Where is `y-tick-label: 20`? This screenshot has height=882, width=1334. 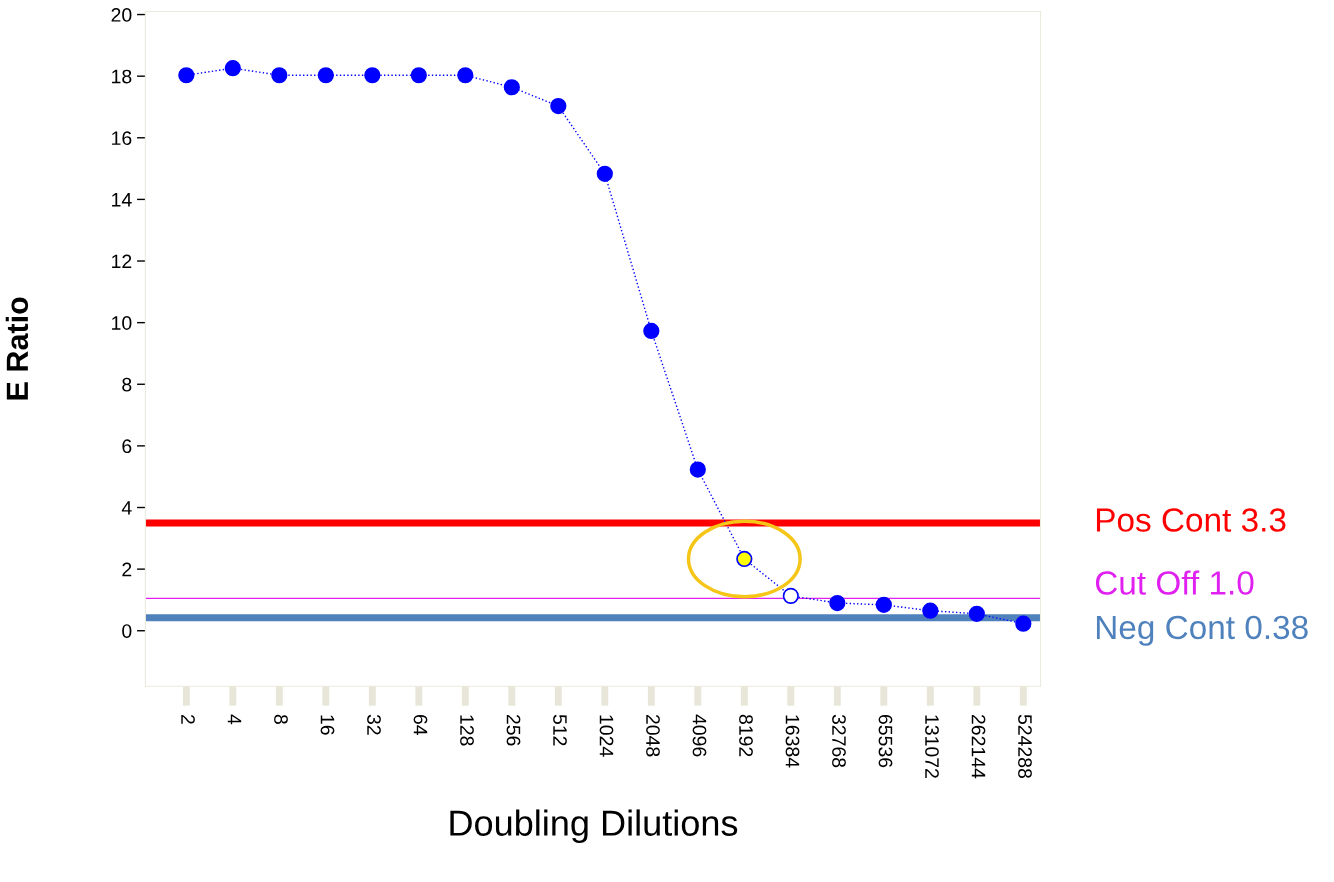 y-tick-label: 20 is located at coordinates (121, 15).